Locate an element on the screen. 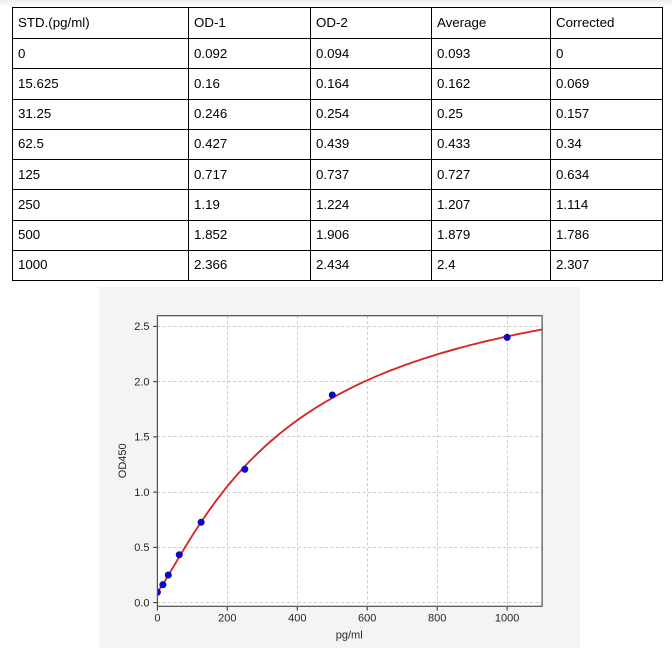  svg-text: 600 is located at coordinates (367, 619).